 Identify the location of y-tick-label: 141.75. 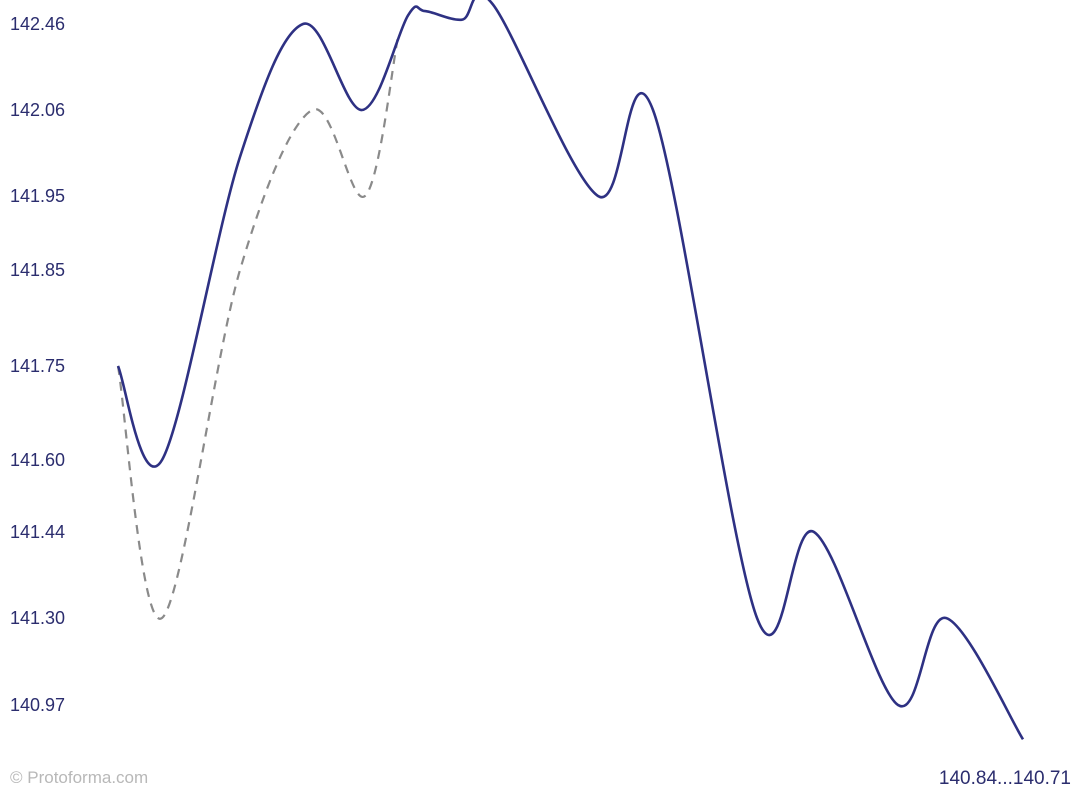
(37, 366).